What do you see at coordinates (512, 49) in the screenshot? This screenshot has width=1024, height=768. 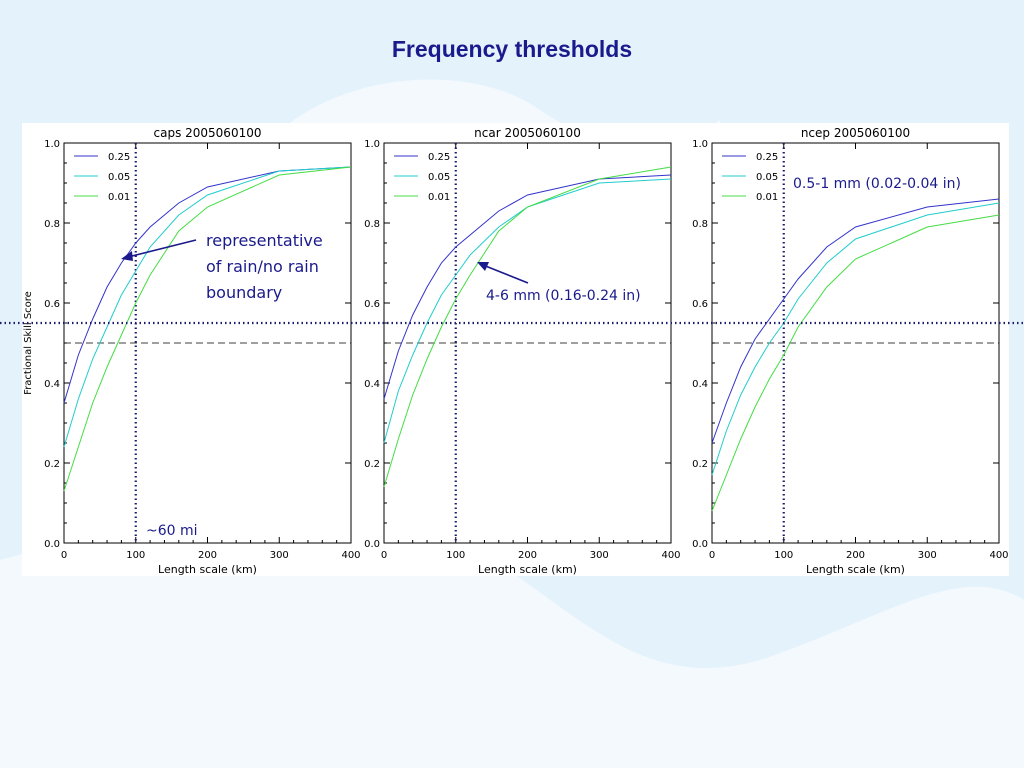 I see `slide-title: Frequency thresholds` at bounding box center [512, 49].